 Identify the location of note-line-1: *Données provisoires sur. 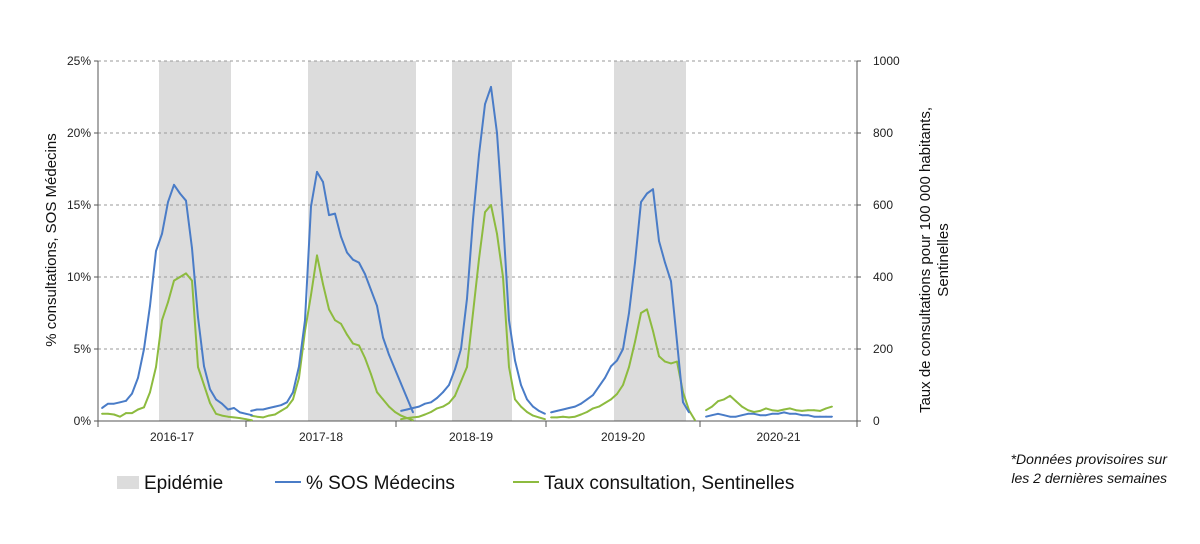
(1088, 459).